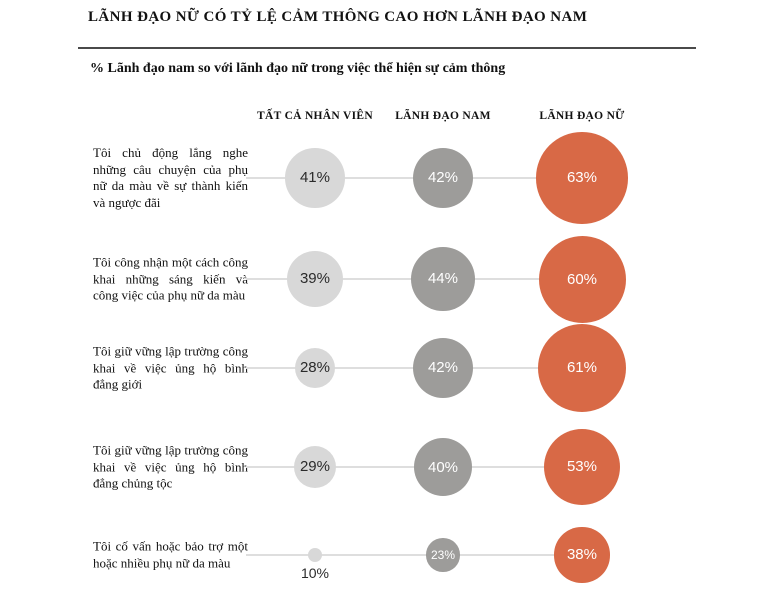 This screenshot has height=590, width=774. What do you see at coordinates (443, 178) in the screenshot?
I see `bubble-male-leaders-row1: 42%` at bounding box center [443, 178].